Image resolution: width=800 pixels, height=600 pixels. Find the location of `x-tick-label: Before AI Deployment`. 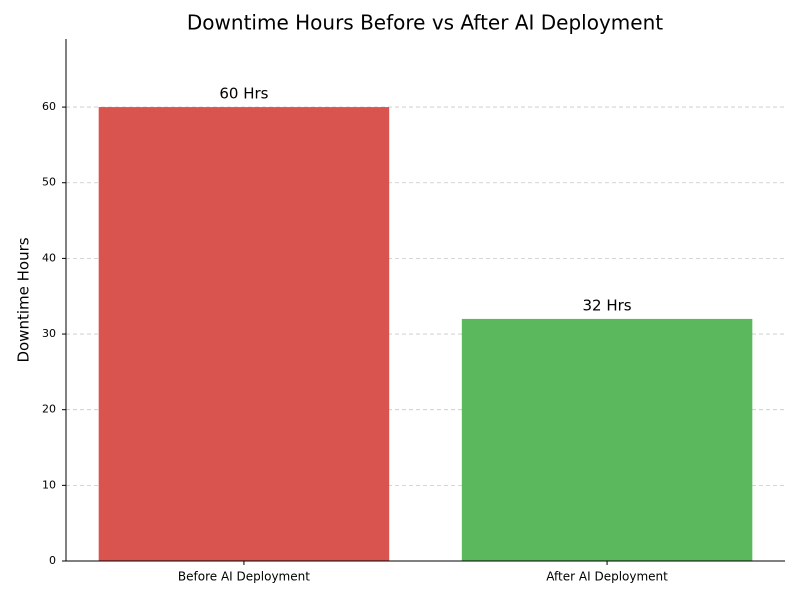

x-tick-label: Before AI Deployment is located at coordinates (244, 577).